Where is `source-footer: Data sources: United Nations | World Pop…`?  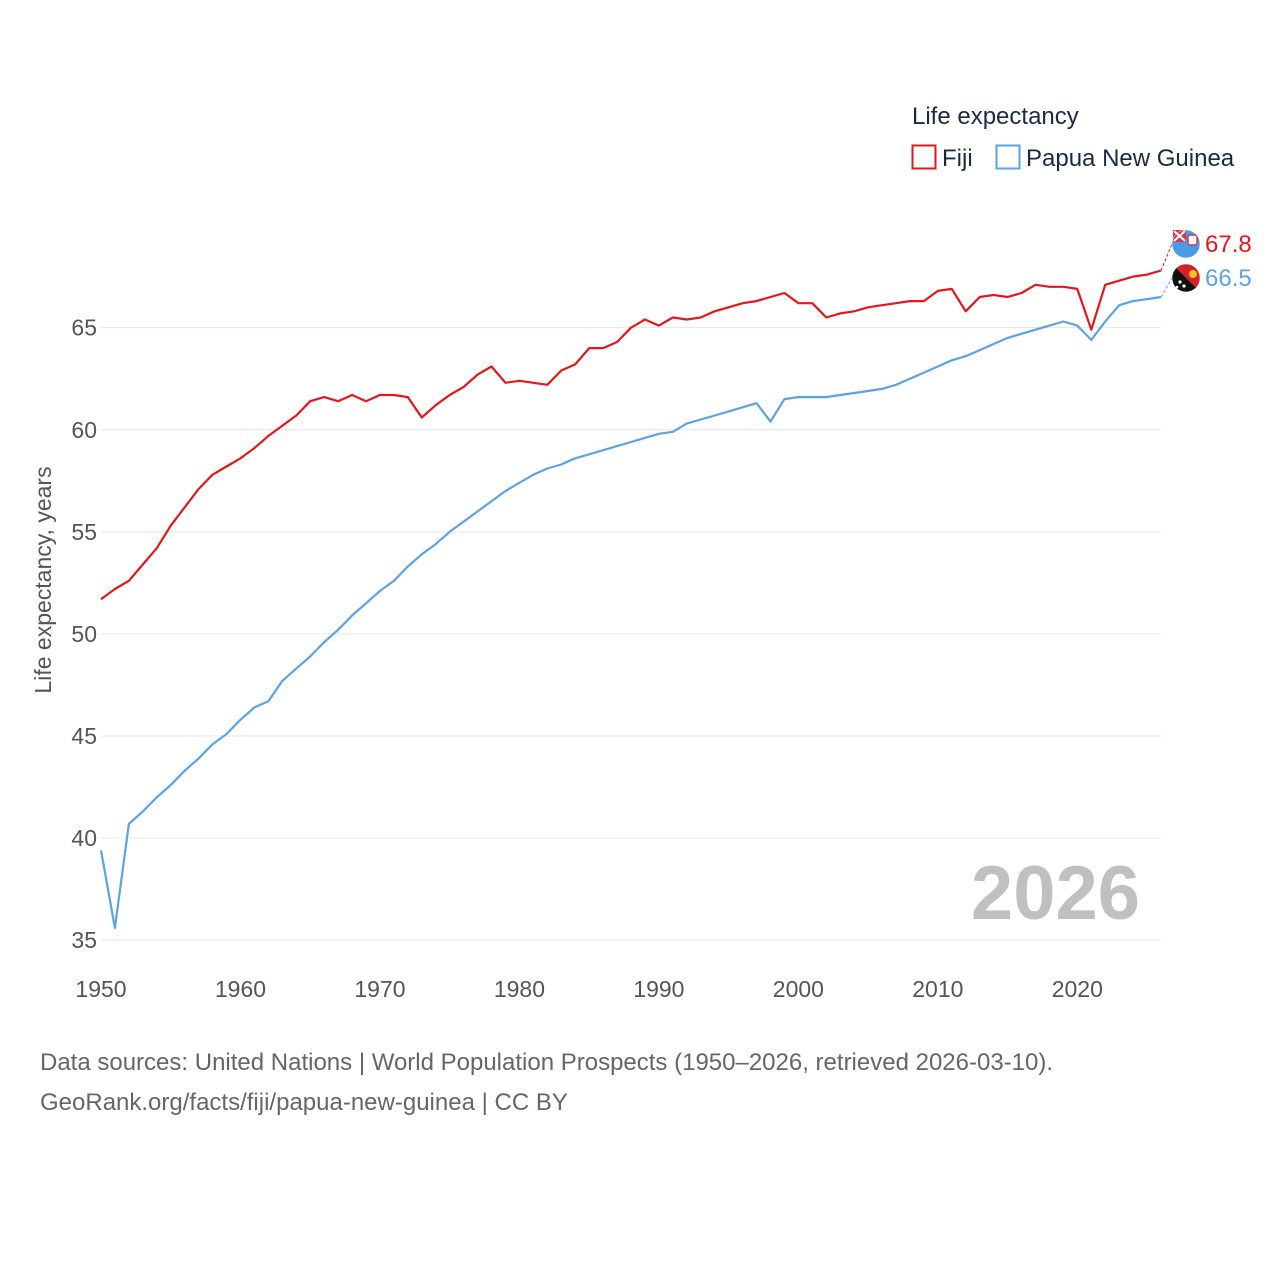 source-footer: Data sources: United Nations | World Pop… is located at coordinates (546, 1083).